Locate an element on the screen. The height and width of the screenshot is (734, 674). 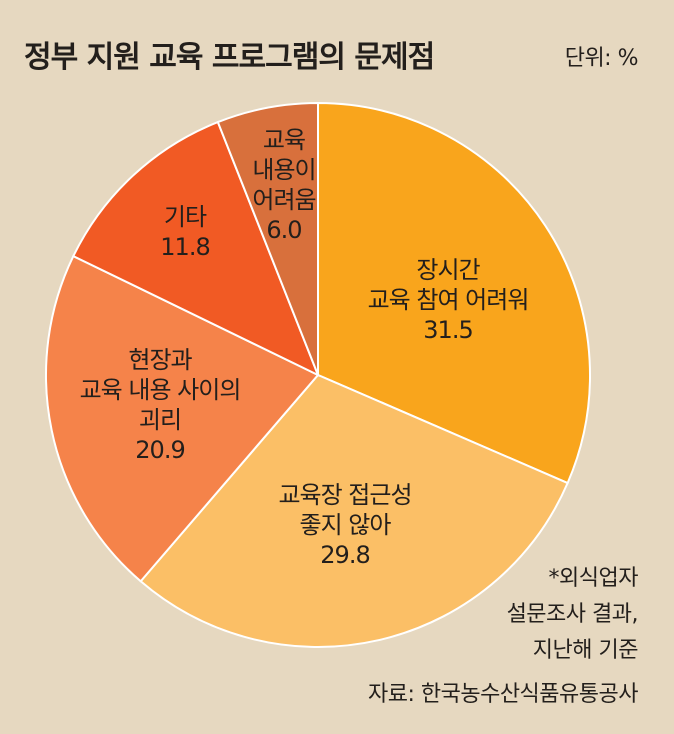
unit-label: 단위: % is located at coordinates (601, 58).